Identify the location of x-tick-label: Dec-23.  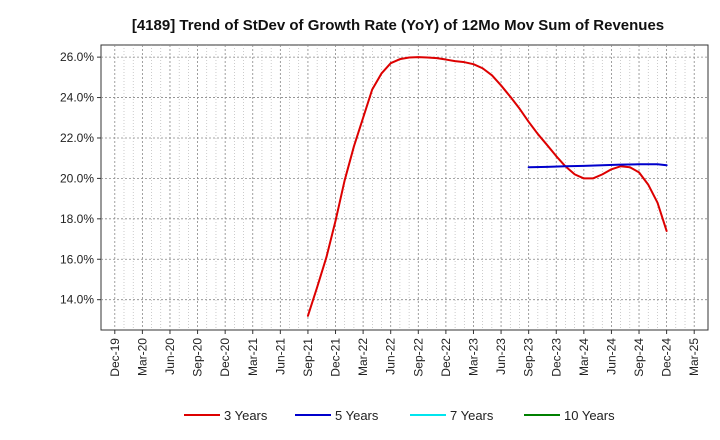
(556, 357).